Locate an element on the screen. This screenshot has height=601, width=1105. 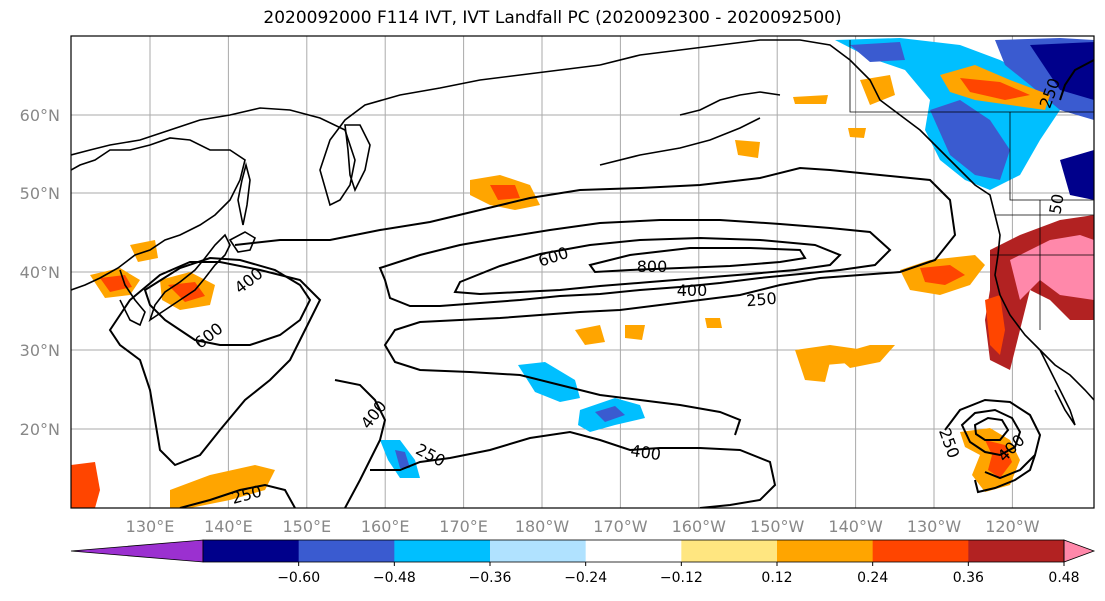
coast-asia-north is located at coordinates (336, 135).